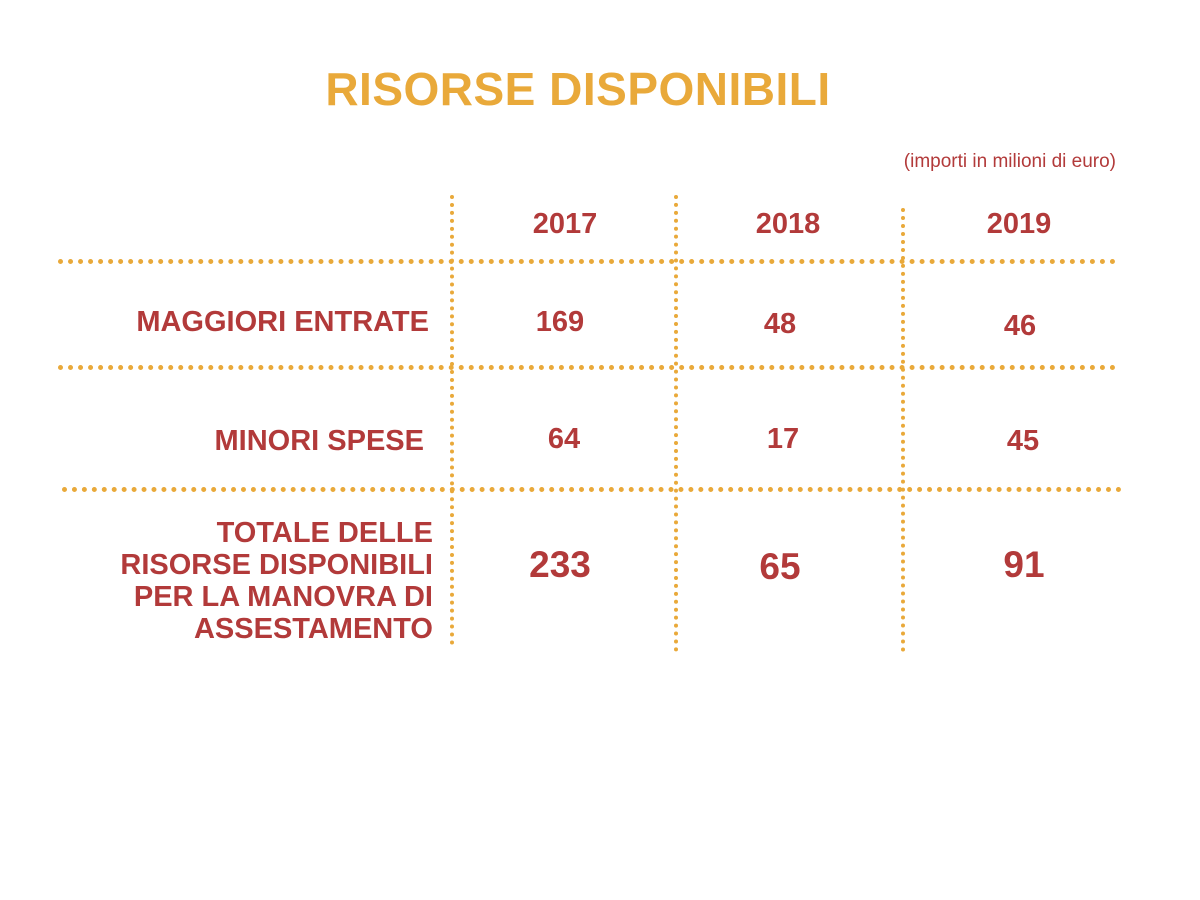 The width and height of the screenshot is (1200, 900). Describe the element at coordinates (1023, 441) in the screenshot. I see `value-minori-spese-2019: 45` at that location.